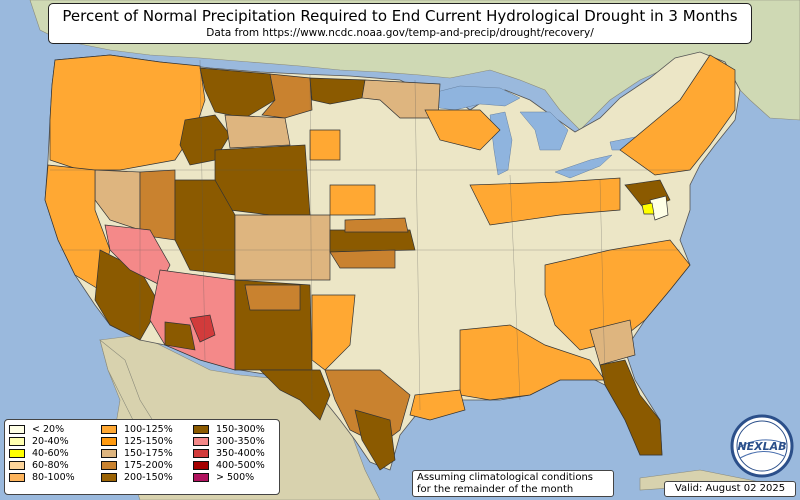 The width and height of the screenshot is (800, 500). I want to click on region-nm-brown, so click(272, 297).